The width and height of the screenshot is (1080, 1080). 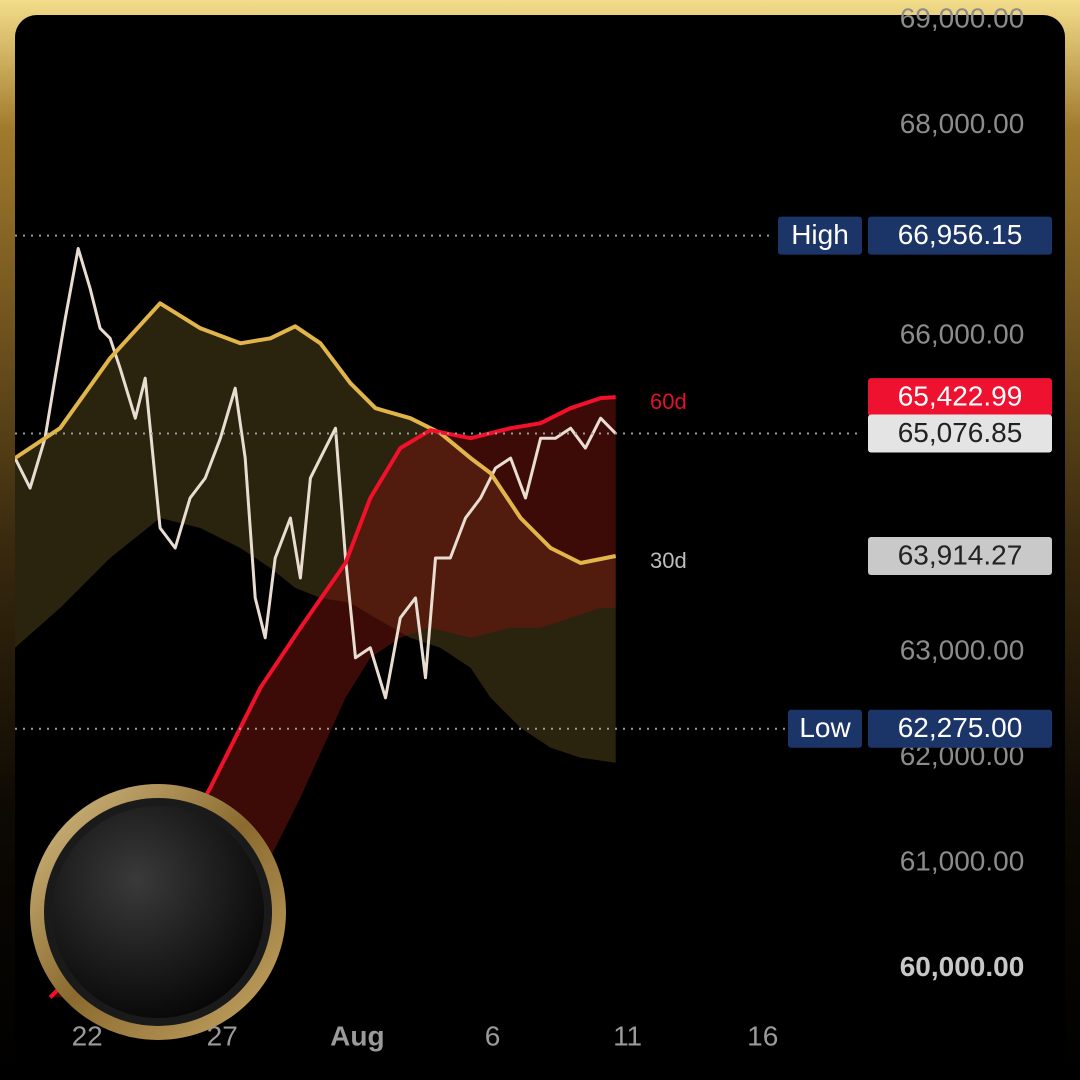 What do you see at coordinates (962, 650) in the screenshot?
I see `y-tick-label: 63,000.00` at bounding box center [962, 650].